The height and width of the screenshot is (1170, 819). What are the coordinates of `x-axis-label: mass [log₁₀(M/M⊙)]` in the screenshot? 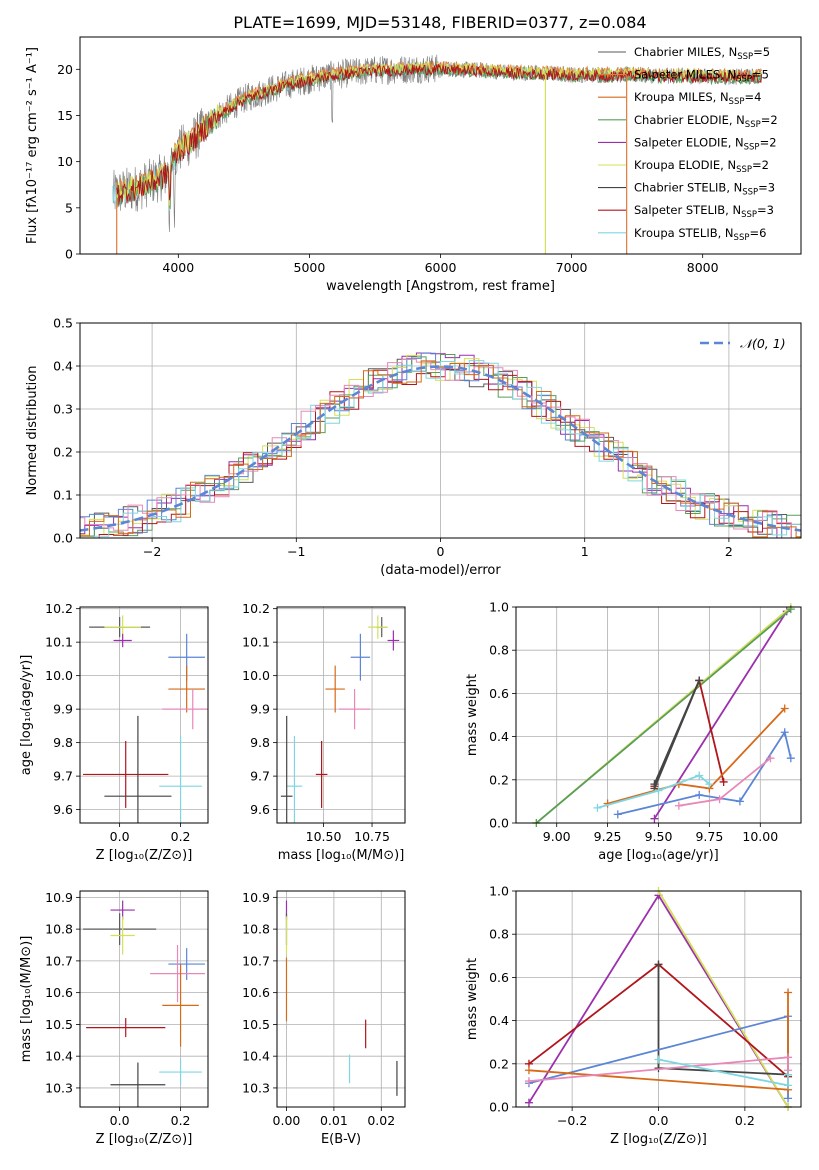 It's located at (341, 855).